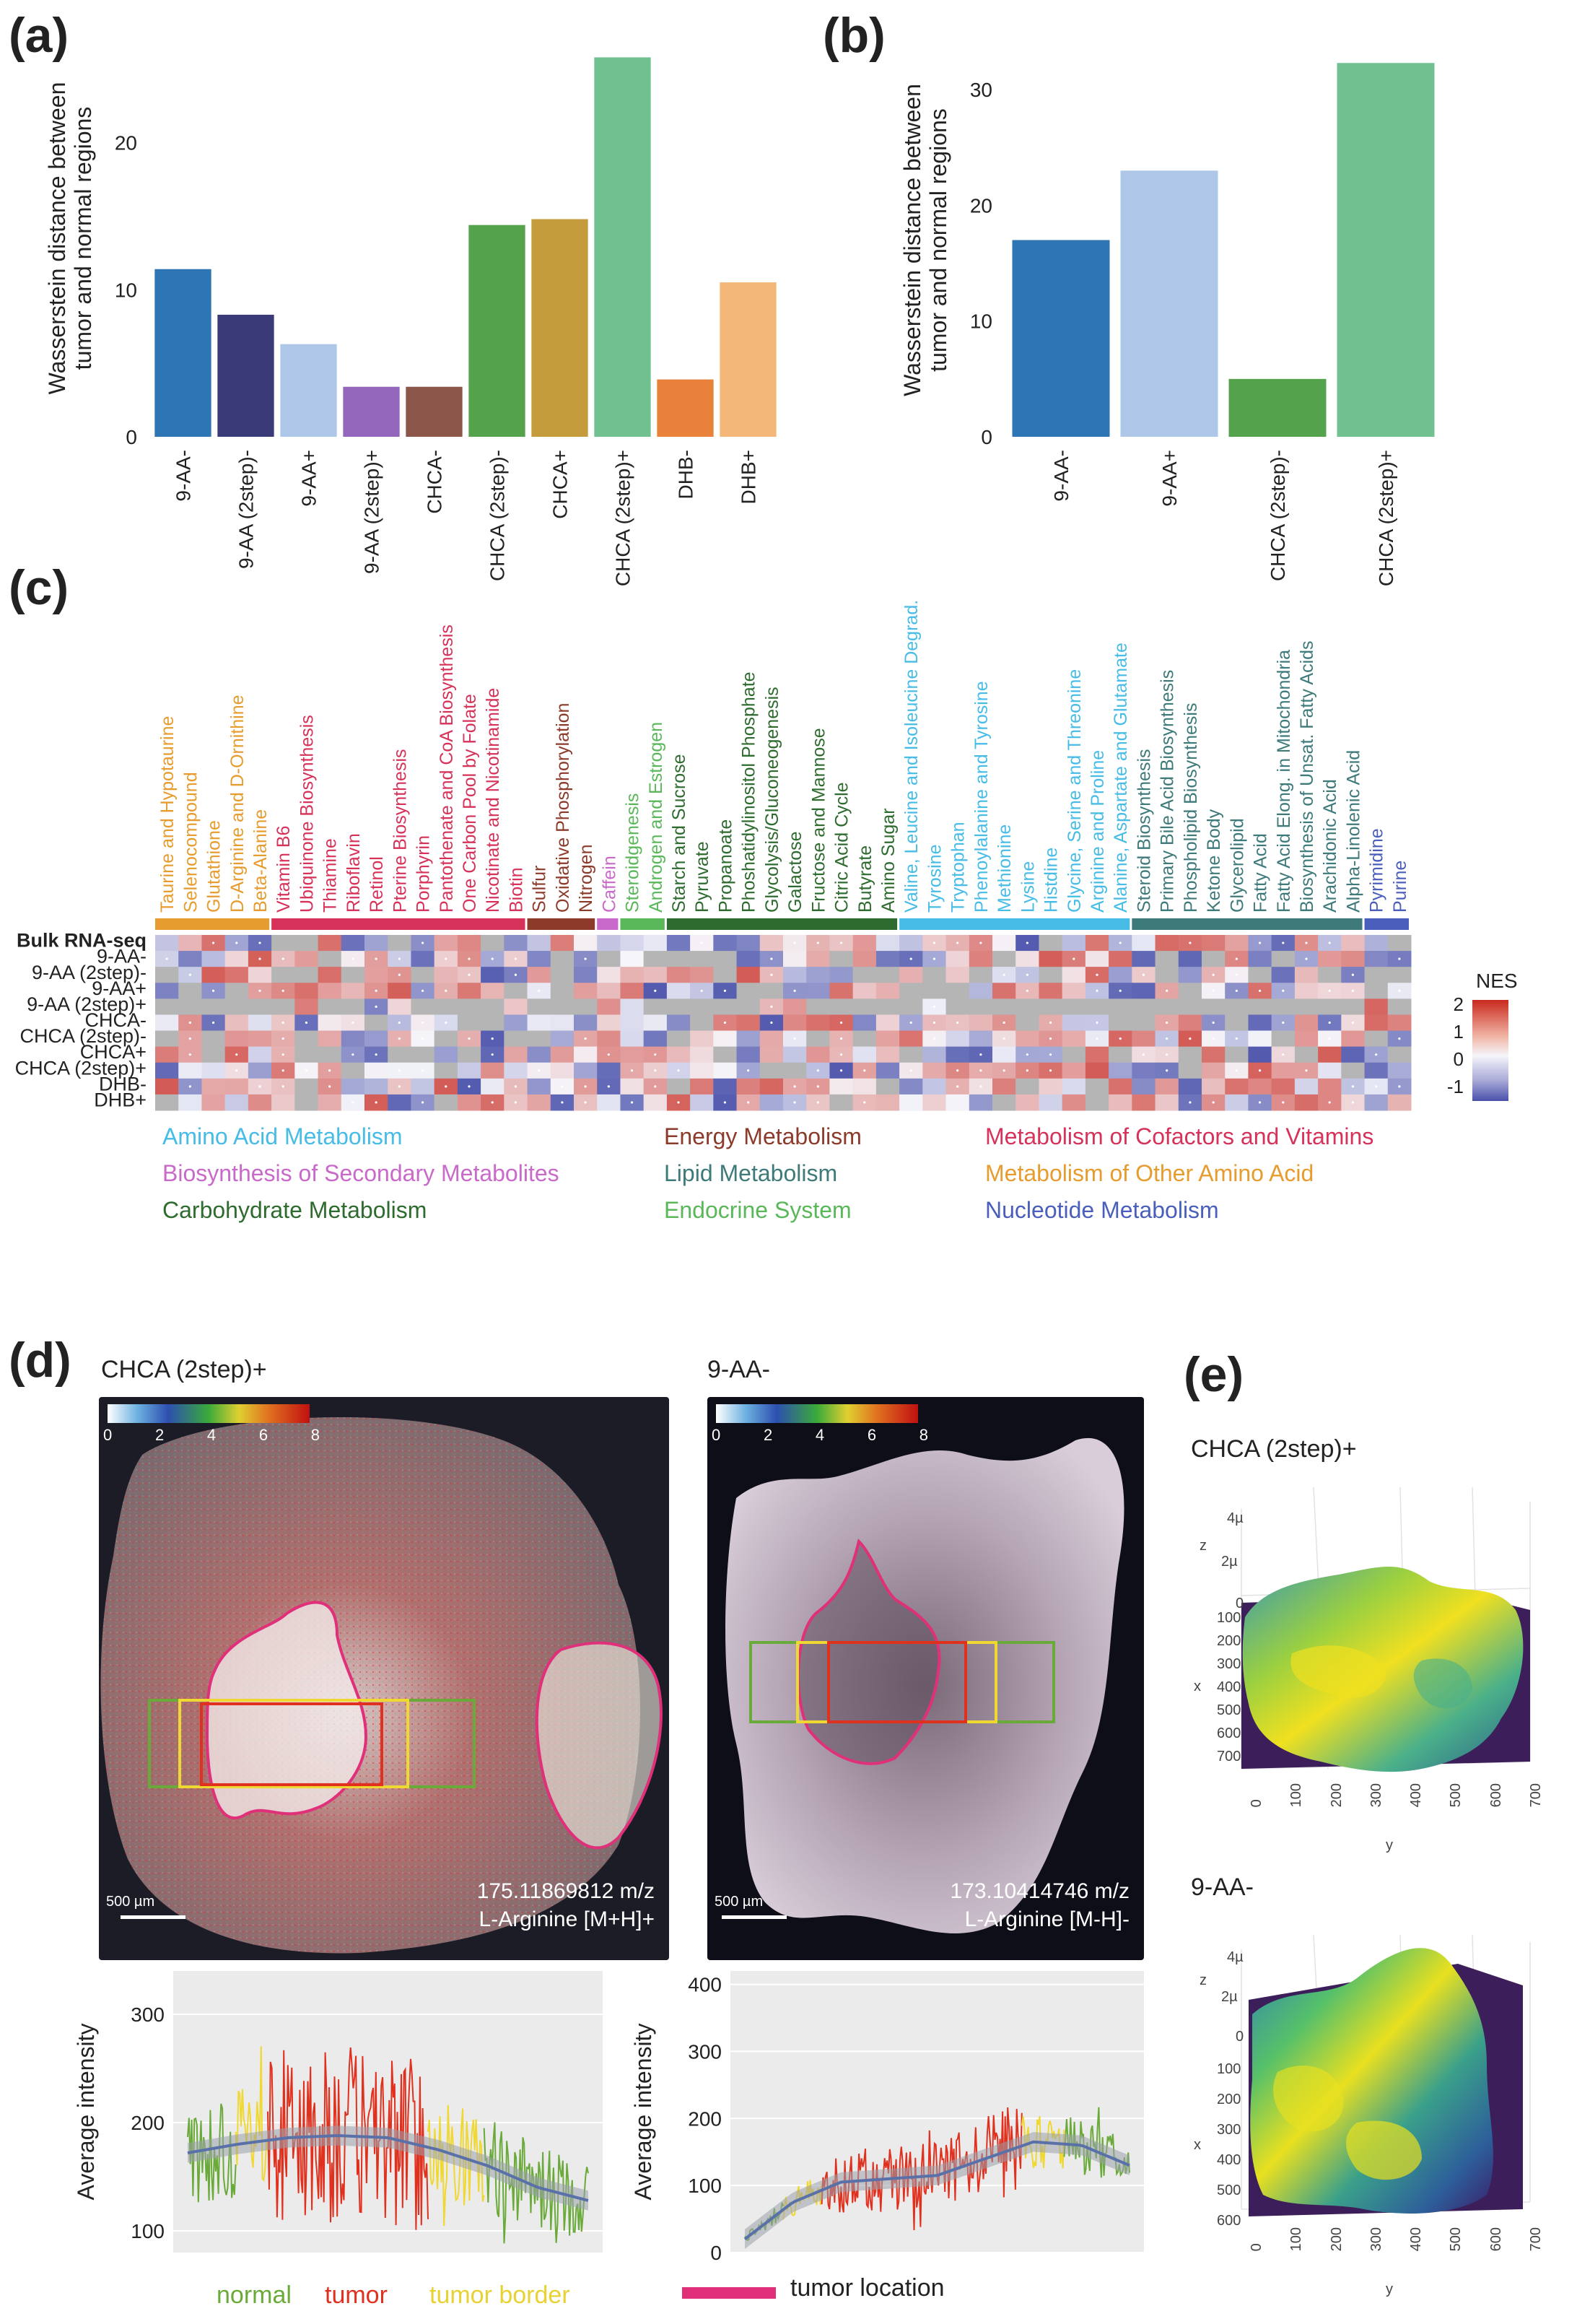 This screenshot has width=1577, height=2324. I want to click on column-label-text: Pantothenate and CoA Biosynthesis, so click(447, 768).